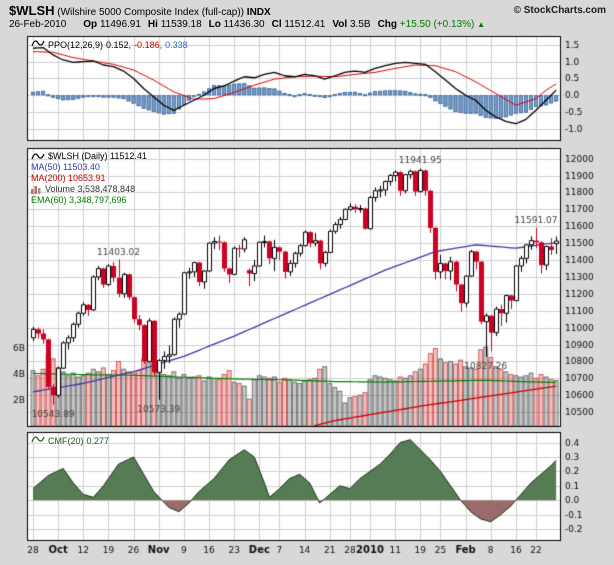  I want to click on ema60-label: EMA(60) 3,348,797,696, so click(79, 200).